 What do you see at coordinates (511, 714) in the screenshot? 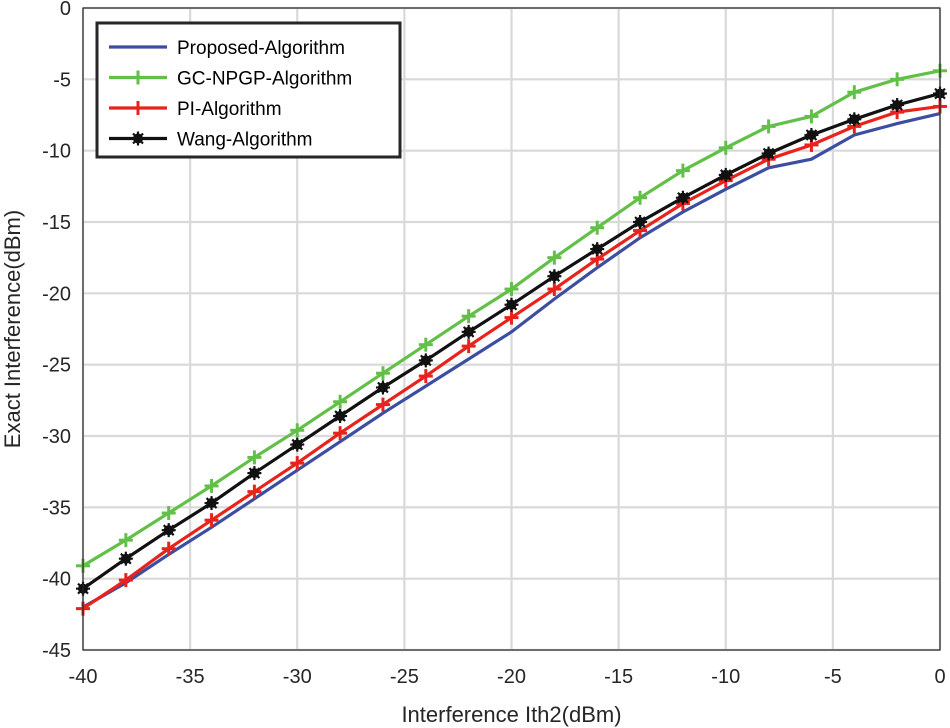
I see `x-axis-label: Interference Ith2(dBm)` at bounding box center [511, 714].